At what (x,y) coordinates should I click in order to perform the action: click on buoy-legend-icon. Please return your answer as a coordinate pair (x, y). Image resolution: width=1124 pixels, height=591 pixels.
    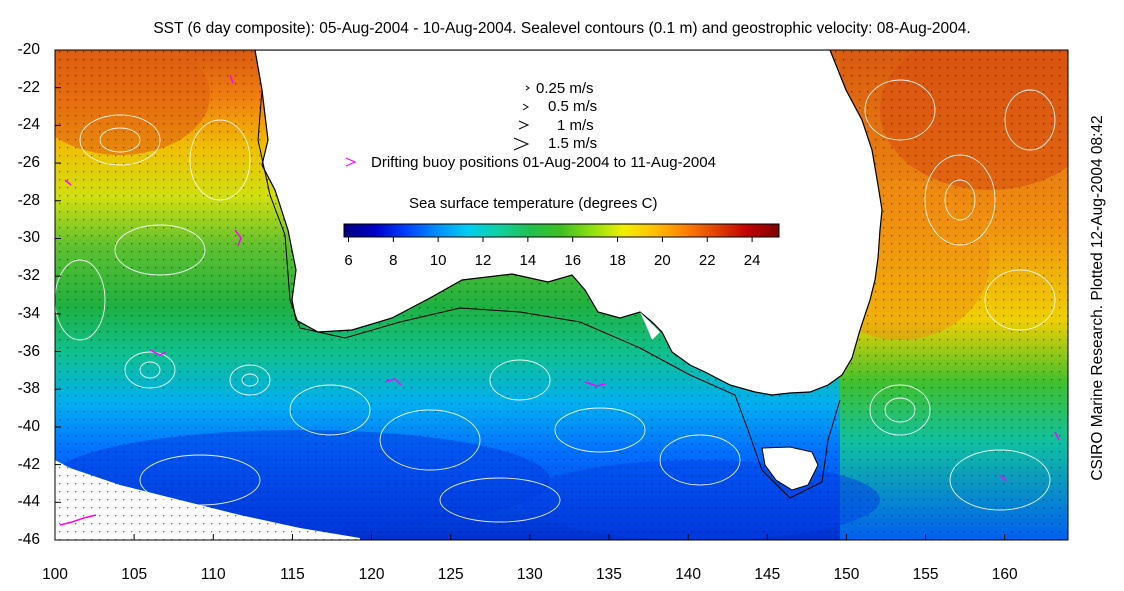
    Looking at the image, I should click on (351, 162).